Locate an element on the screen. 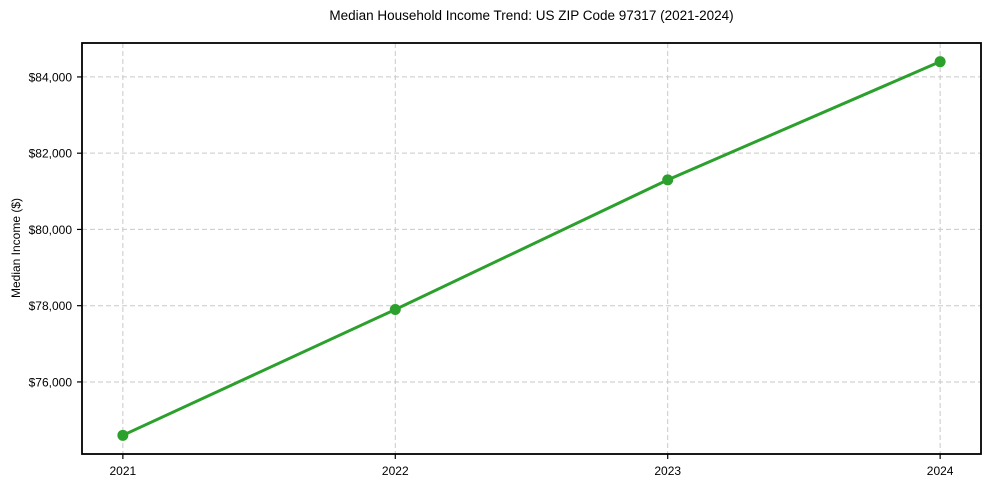 The image size is (989, 490). y-tick-label: $78,000 is located at coordinates (51, 306).